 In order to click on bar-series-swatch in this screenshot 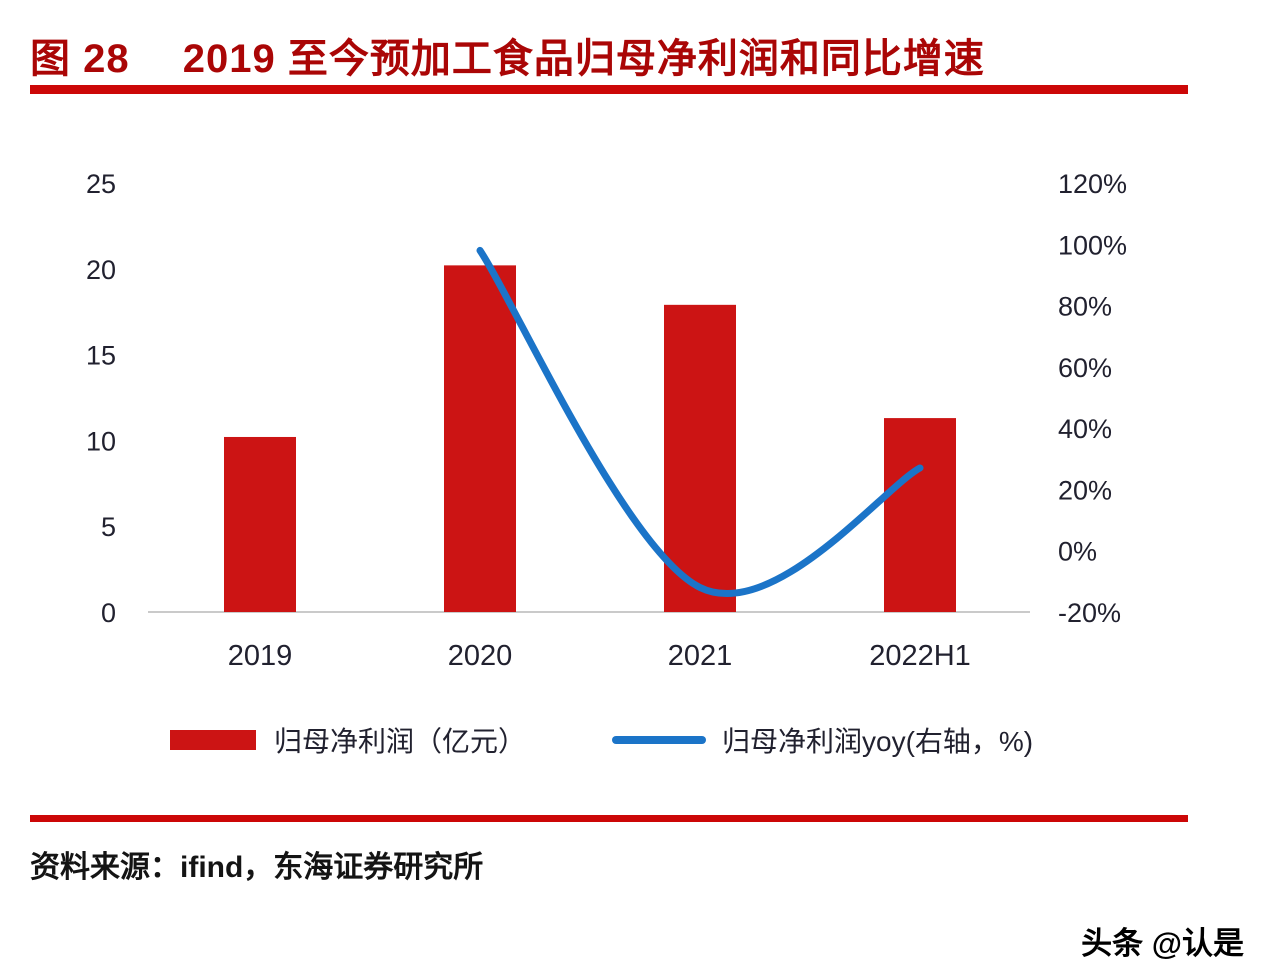, I will do `click(213, 740)`.